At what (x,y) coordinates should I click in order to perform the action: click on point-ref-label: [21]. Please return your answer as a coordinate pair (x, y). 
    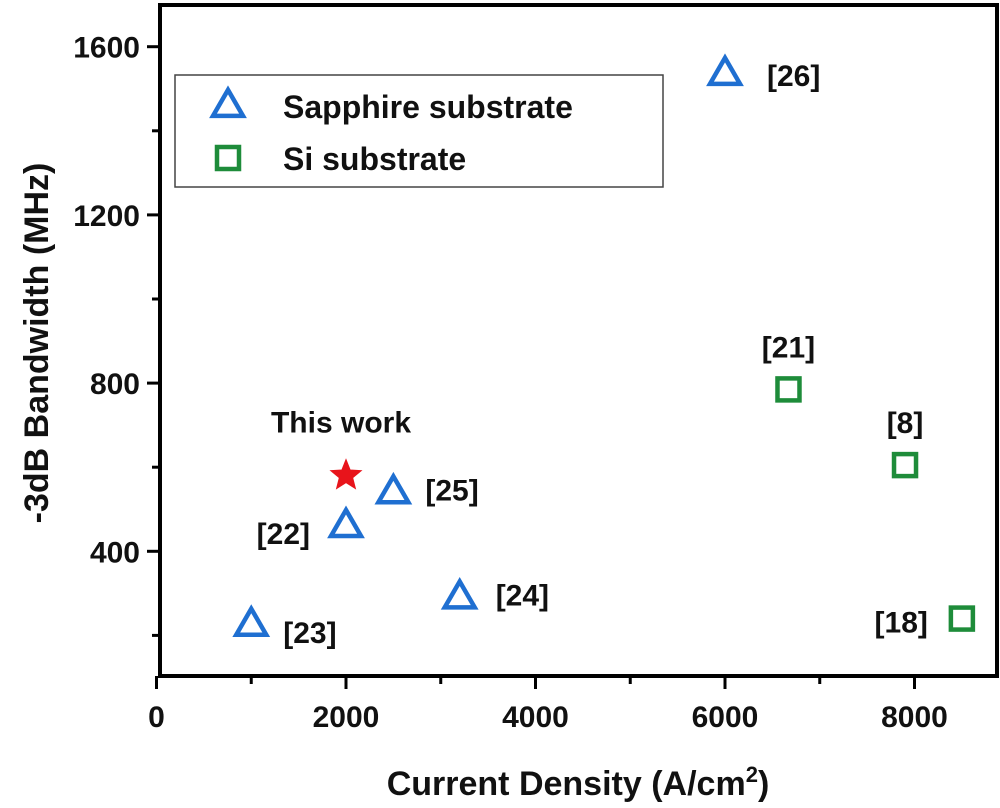
    Looking at the image, I should click on (788, 347).